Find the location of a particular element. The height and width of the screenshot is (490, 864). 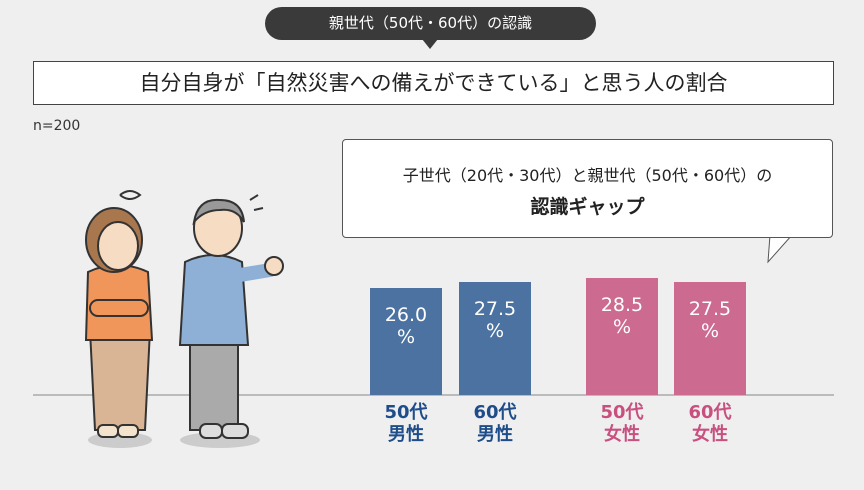

callout-line: 認識ギャップ is located at coordinates (587, 207).